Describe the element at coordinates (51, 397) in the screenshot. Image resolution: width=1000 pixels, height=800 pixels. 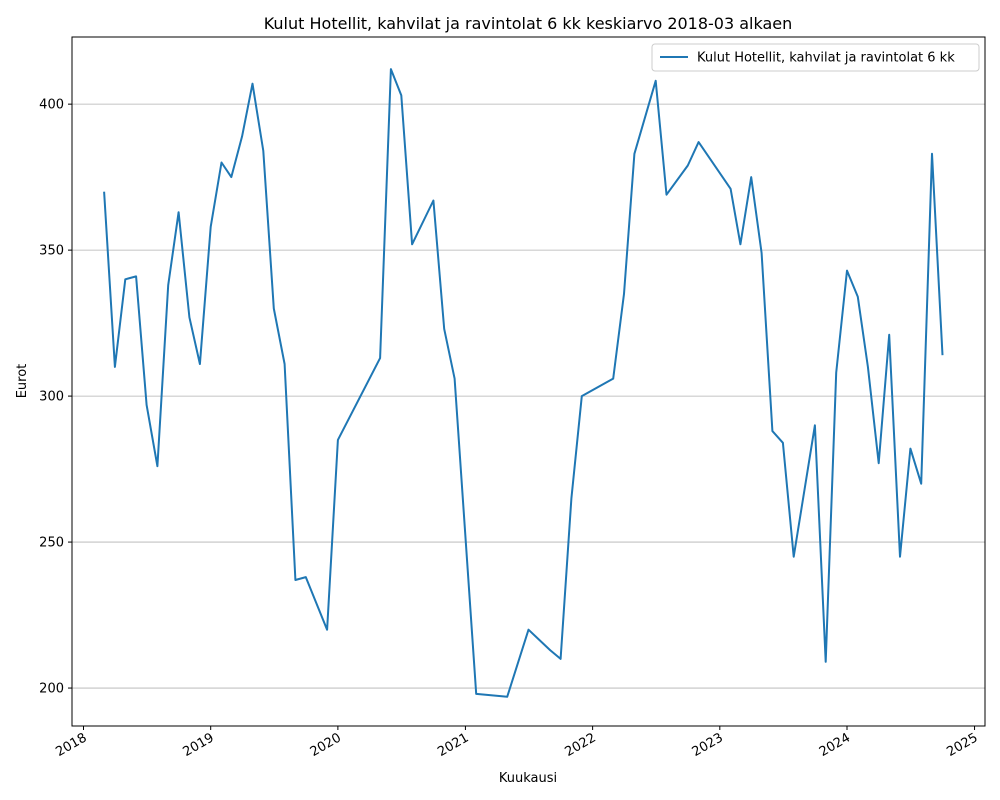
I see `y-tick-label: 300` at that location.